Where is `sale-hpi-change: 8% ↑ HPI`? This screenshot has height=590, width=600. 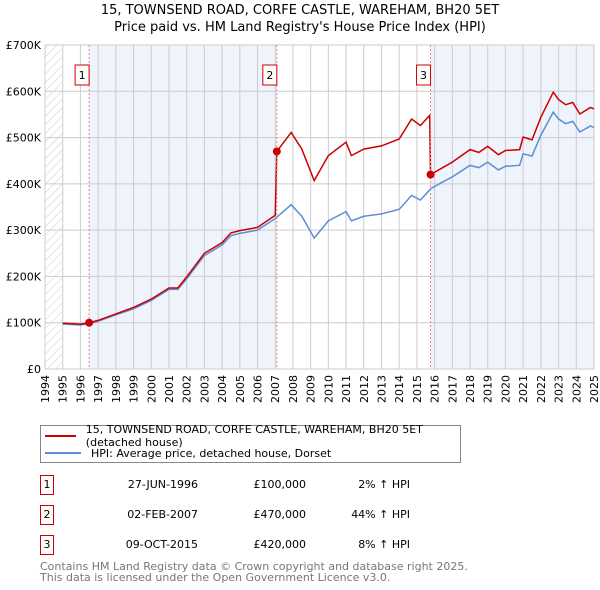
sale-hpi-change: 8% ↑ HPI is located at coordinates (384, 544).